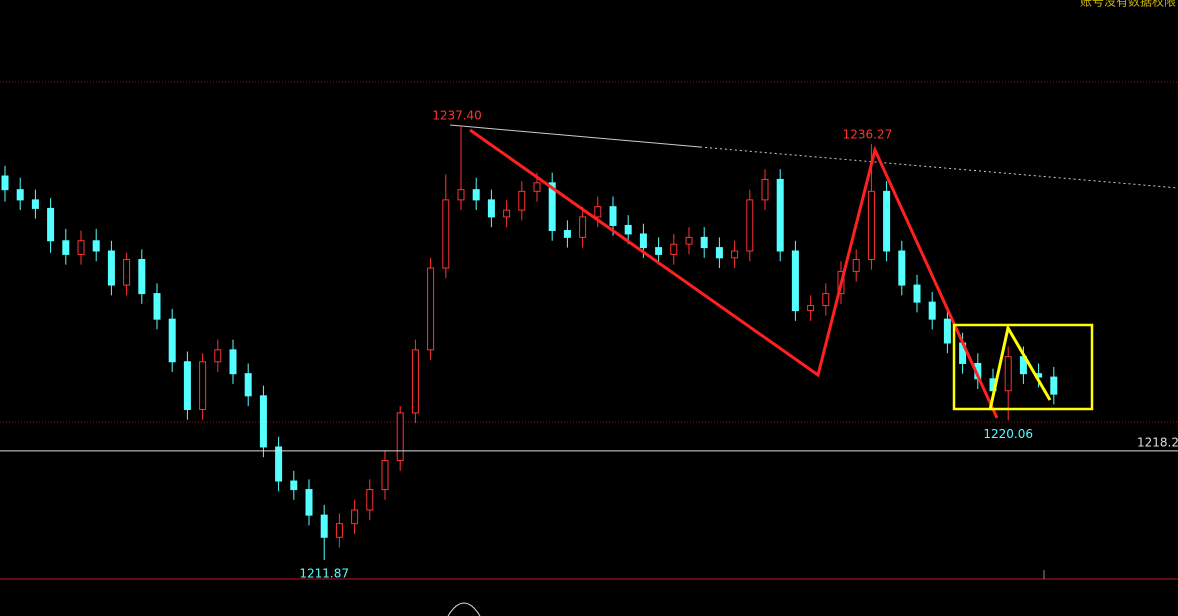 The width and height of the screenshot is (1178, 616). Describe the element at coordinates (1008, 434) in the screenshot. I see `extreme-label: 1220.06` at that location.